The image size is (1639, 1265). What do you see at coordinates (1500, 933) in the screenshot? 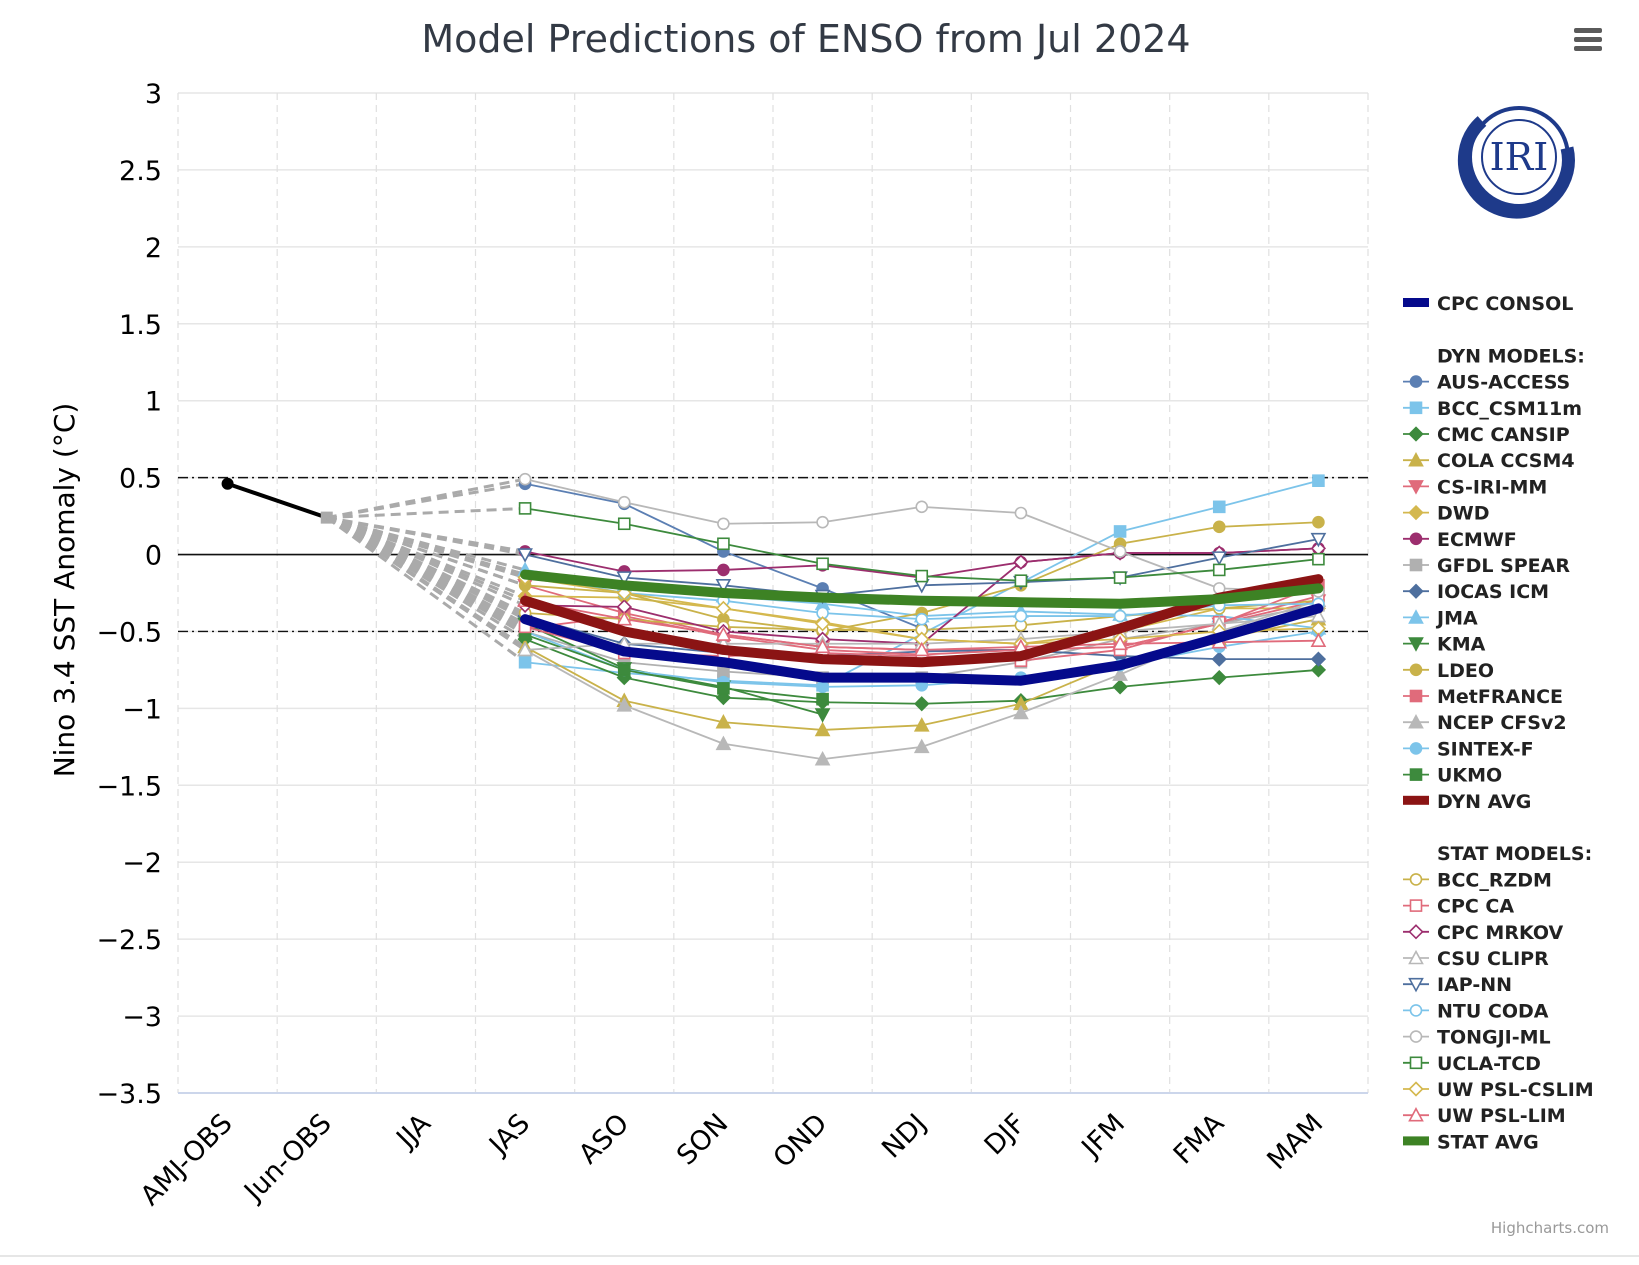
I see `legend-label: CPC MRKOV` at bounding box center [1500, 933].